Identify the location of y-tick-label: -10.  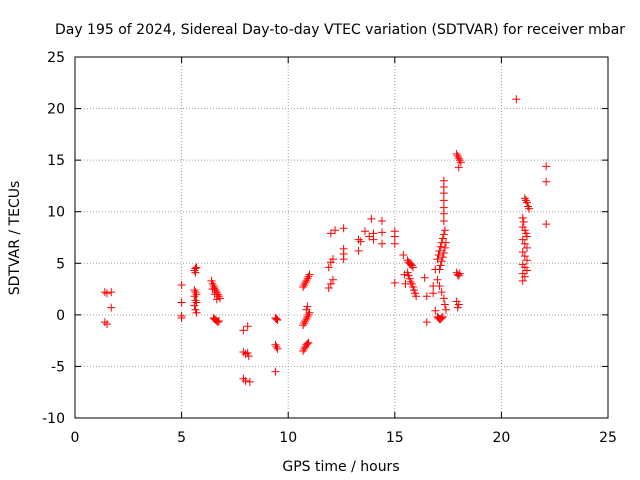
(53, 419).